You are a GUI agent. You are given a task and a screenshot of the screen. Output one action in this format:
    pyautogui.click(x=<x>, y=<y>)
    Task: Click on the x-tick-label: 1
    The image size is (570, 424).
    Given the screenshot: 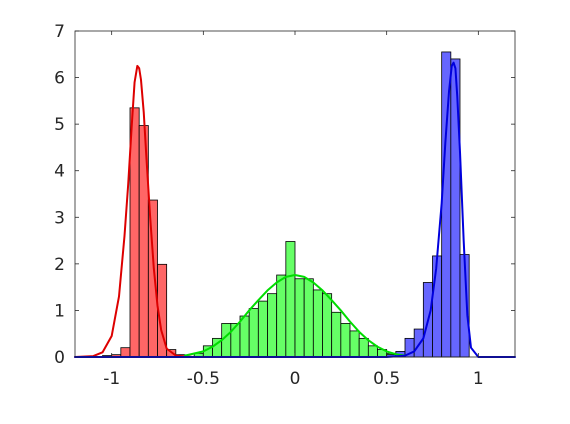 What is the action you would take?
    pyautogui.click(x=478, y=379)
    